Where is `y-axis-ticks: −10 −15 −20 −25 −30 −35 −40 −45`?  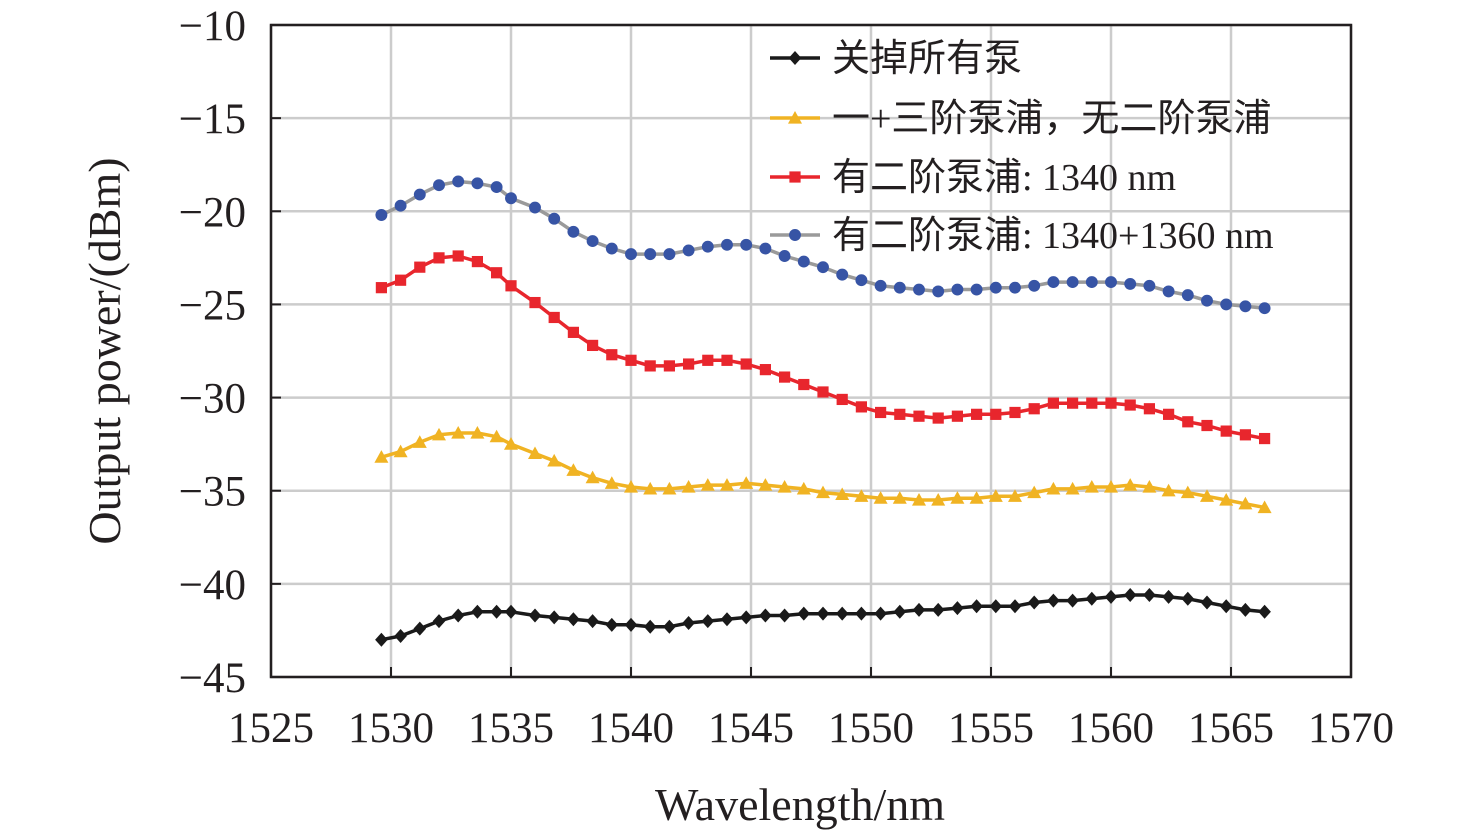 y-axis-ticks: −10 −15 −20 −25 −30 −35 −40 −45 is located at coordinates (212, 352).